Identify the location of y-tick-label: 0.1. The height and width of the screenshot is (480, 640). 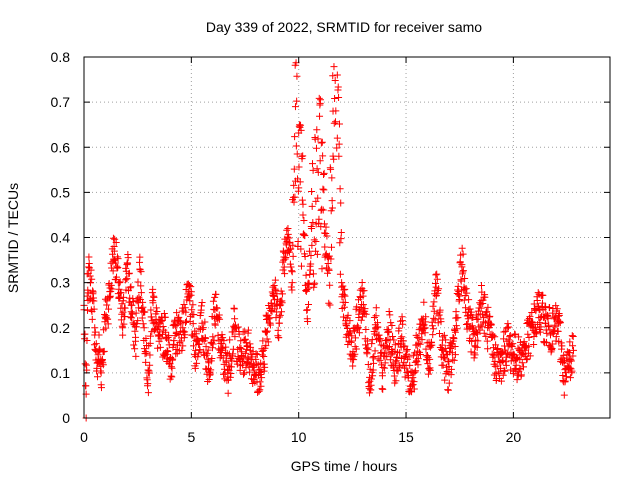
(61, 373).